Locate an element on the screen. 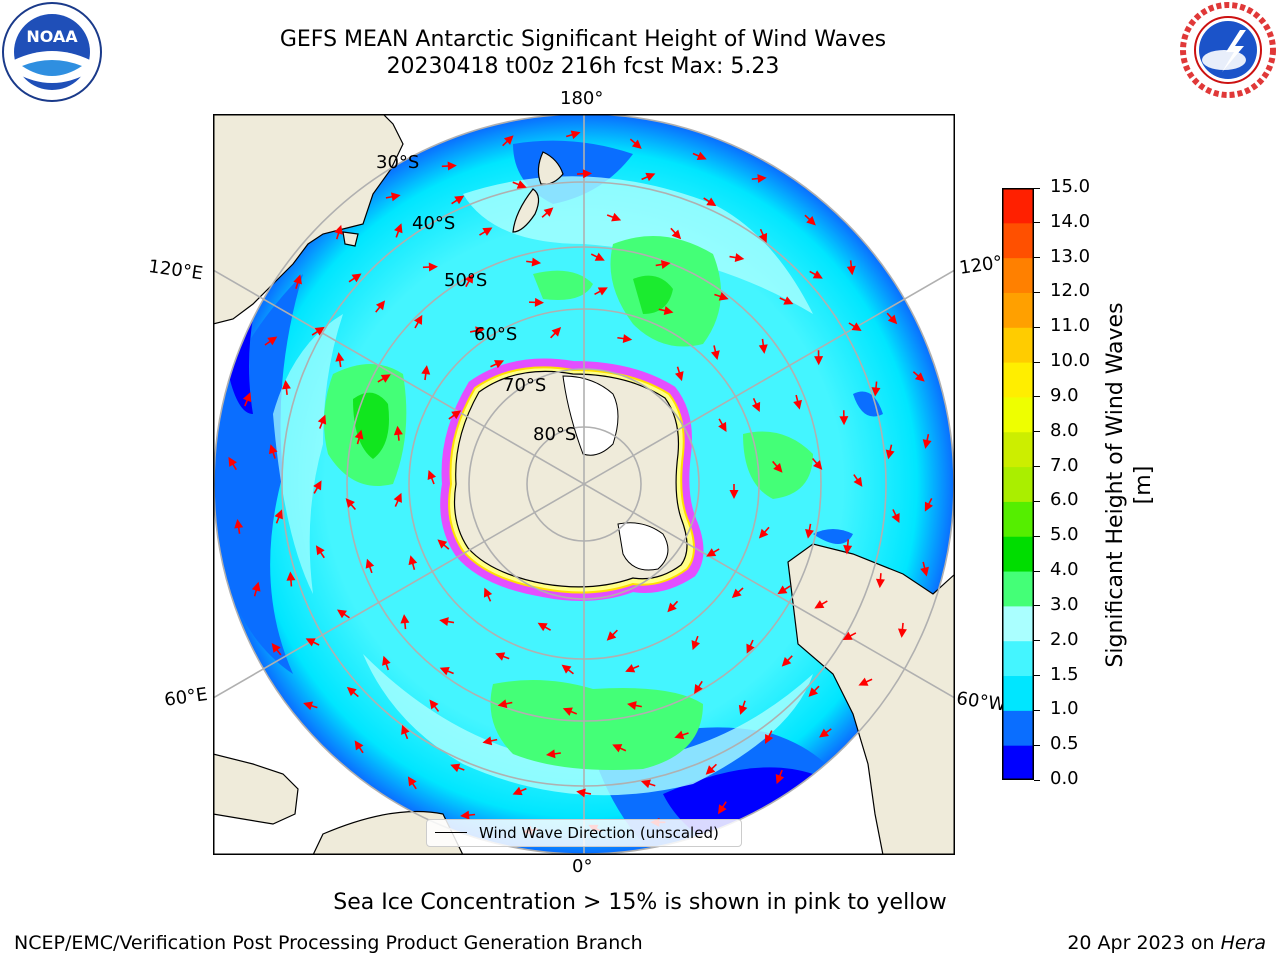  legend-label: Wind Wave Direction (unscaled) is located at coordinates (599, 833).